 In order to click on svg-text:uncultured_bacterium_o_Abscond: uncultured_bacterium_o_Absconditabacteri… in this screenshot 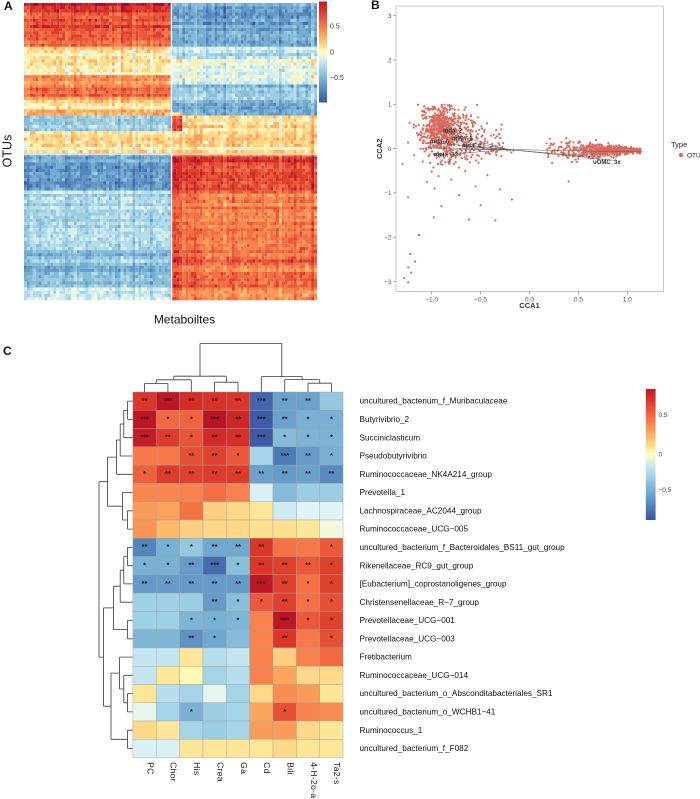, I will do `click(456, 693)`.